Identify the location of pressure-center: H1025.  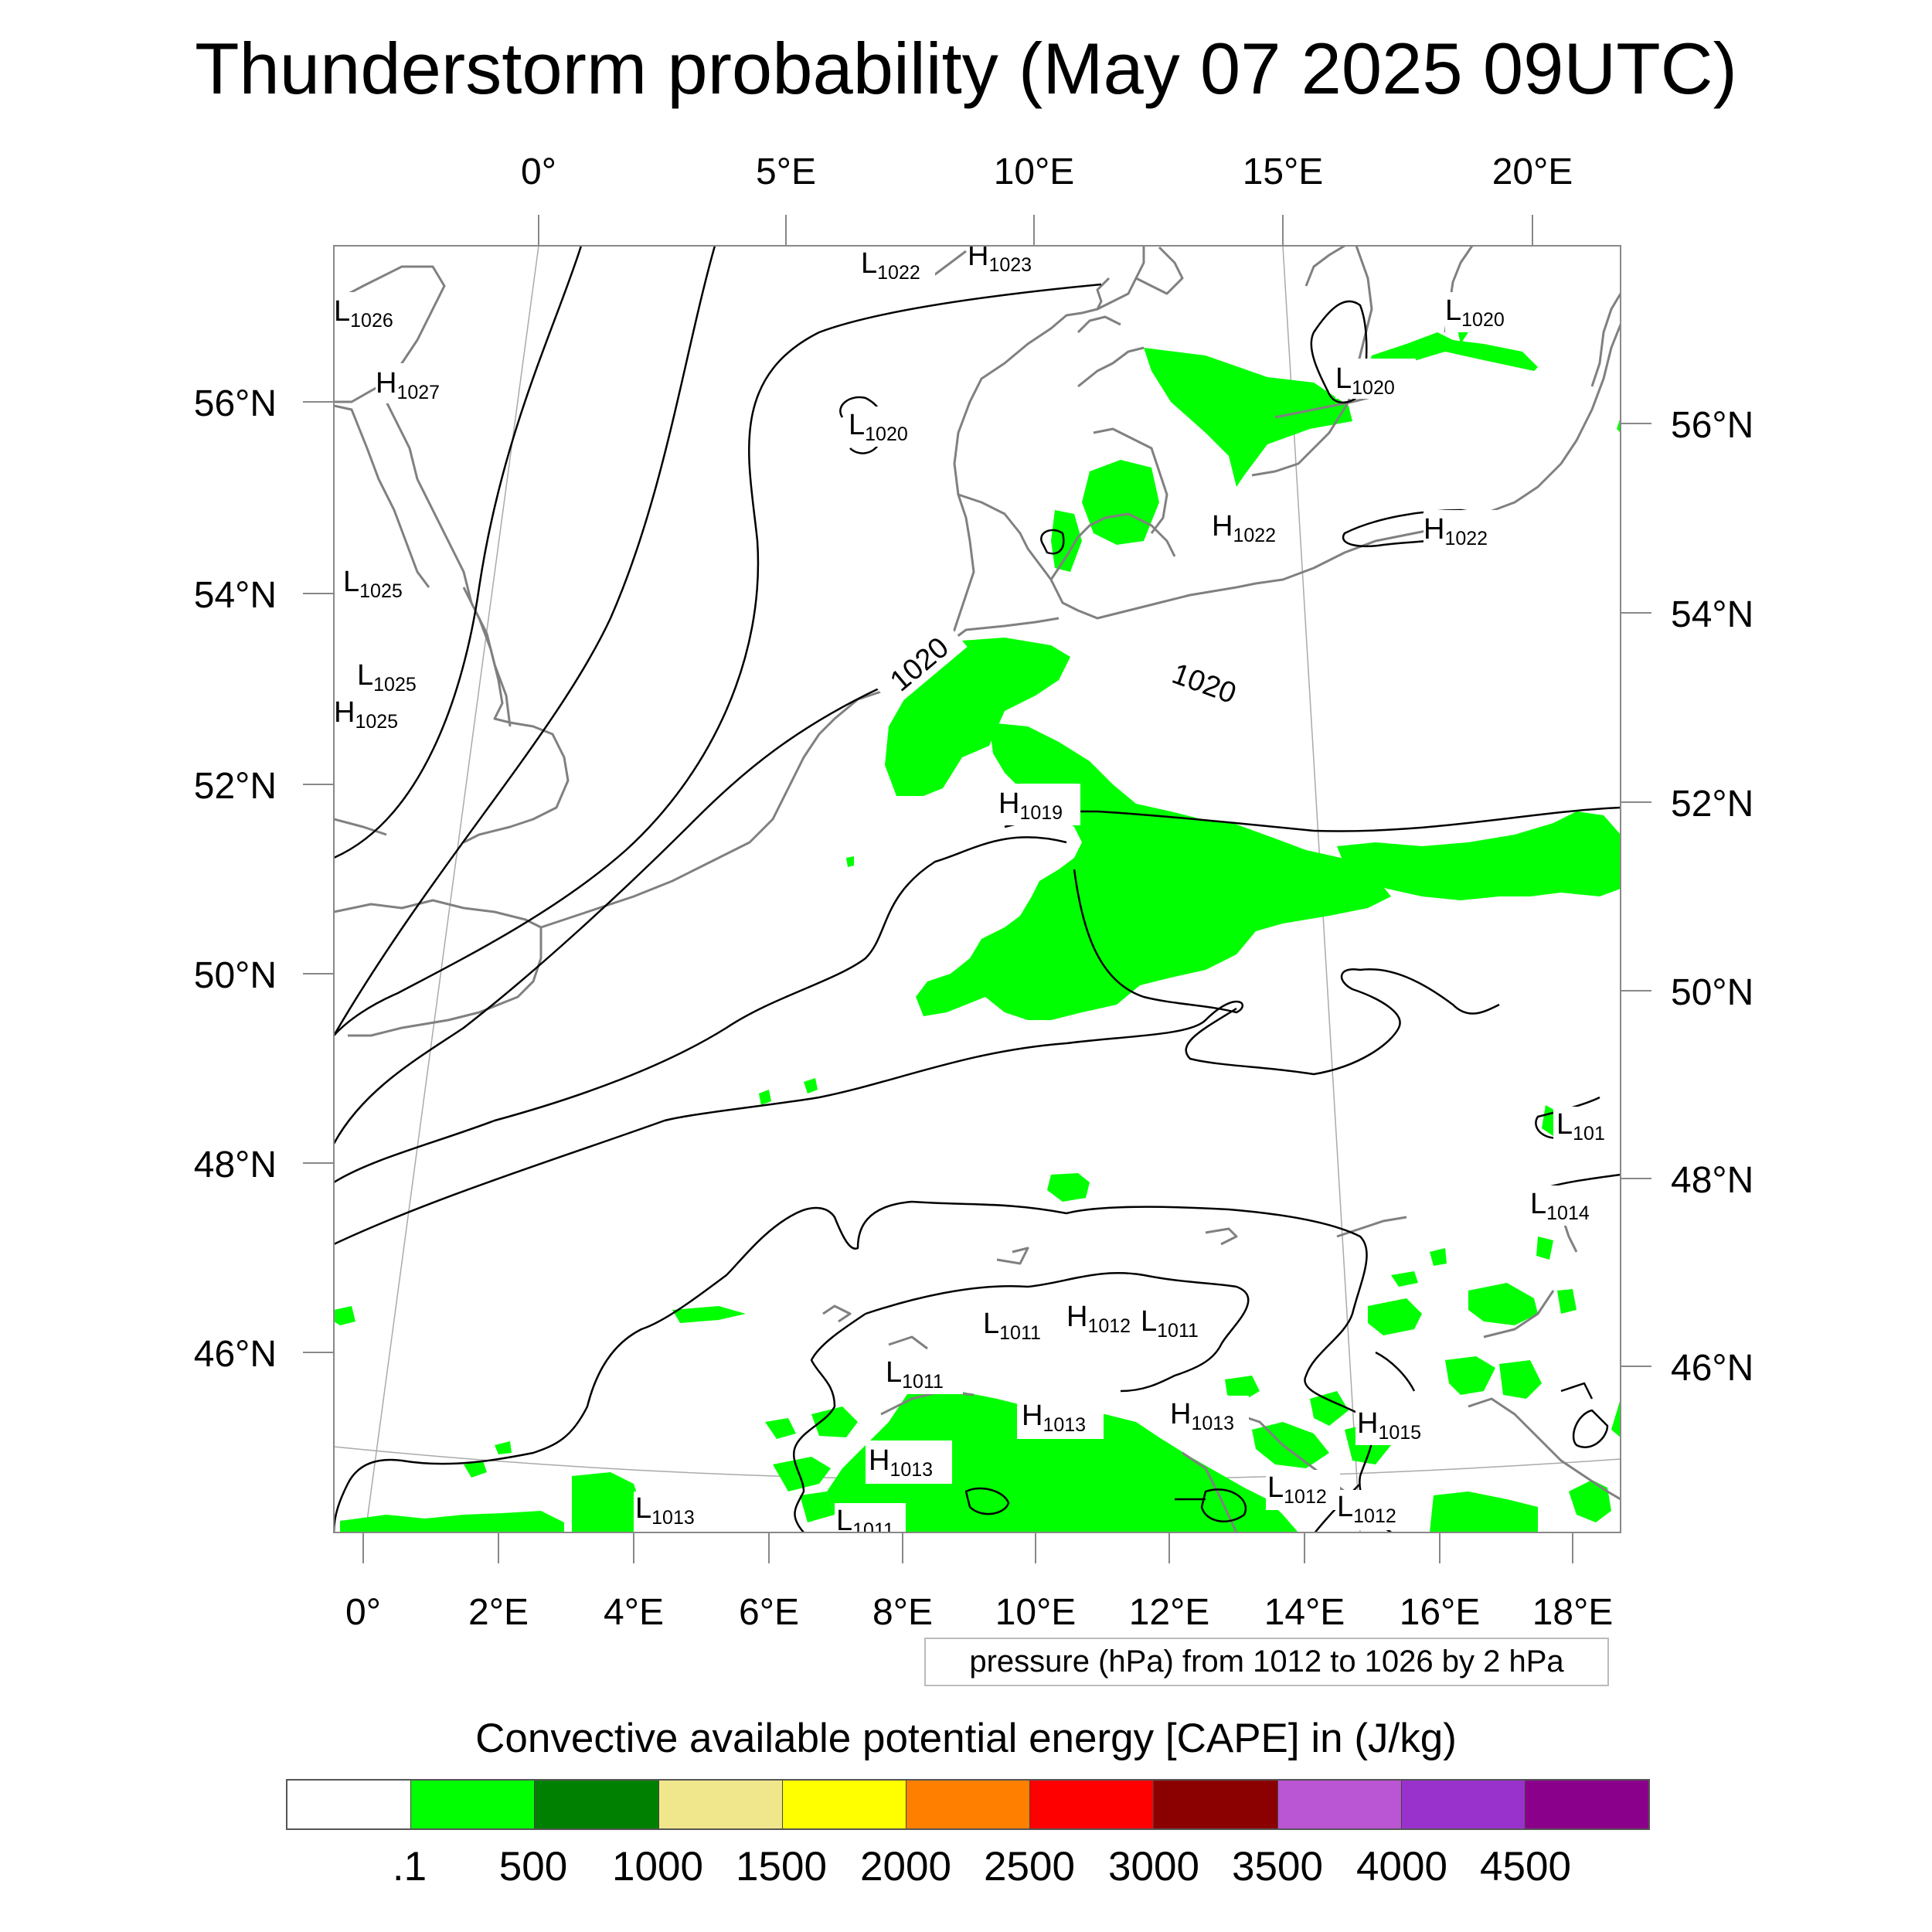
(366, 714).